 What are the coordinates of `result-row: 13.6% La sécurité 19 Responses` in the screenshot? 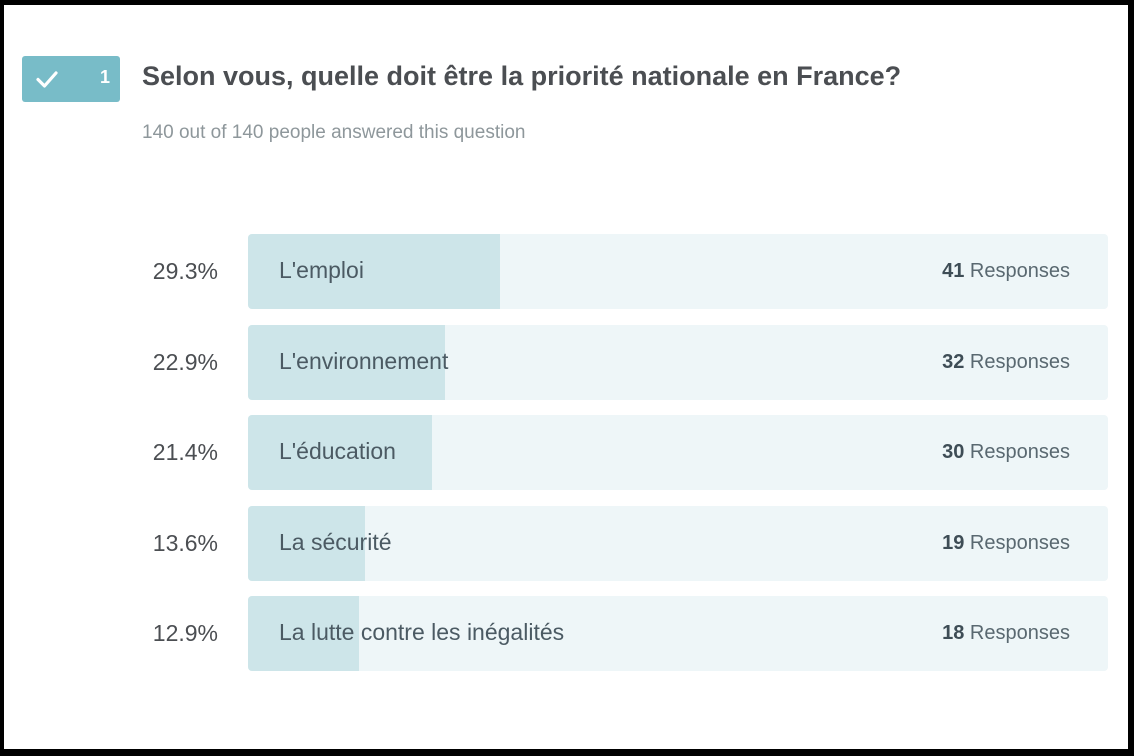 It's located at (566, 543).